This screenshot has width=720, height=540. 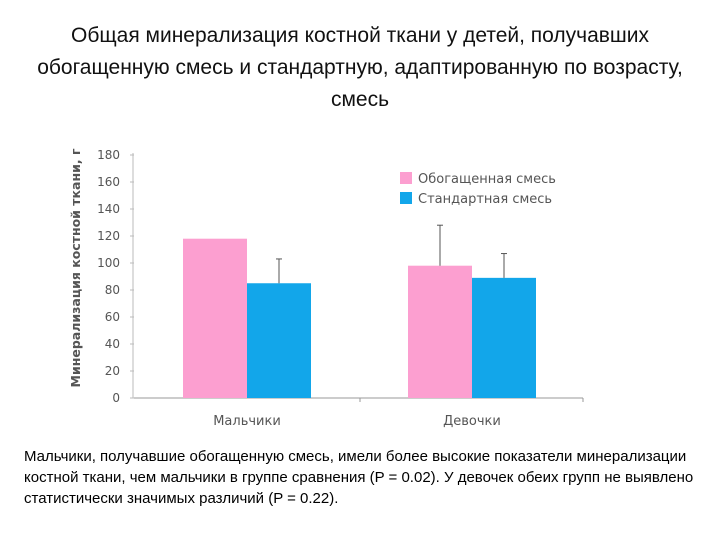 What do you see at coordinates (108, 236) in the screenshot?
I see `y-tick-label: 120` at bounding box center [108, 236].